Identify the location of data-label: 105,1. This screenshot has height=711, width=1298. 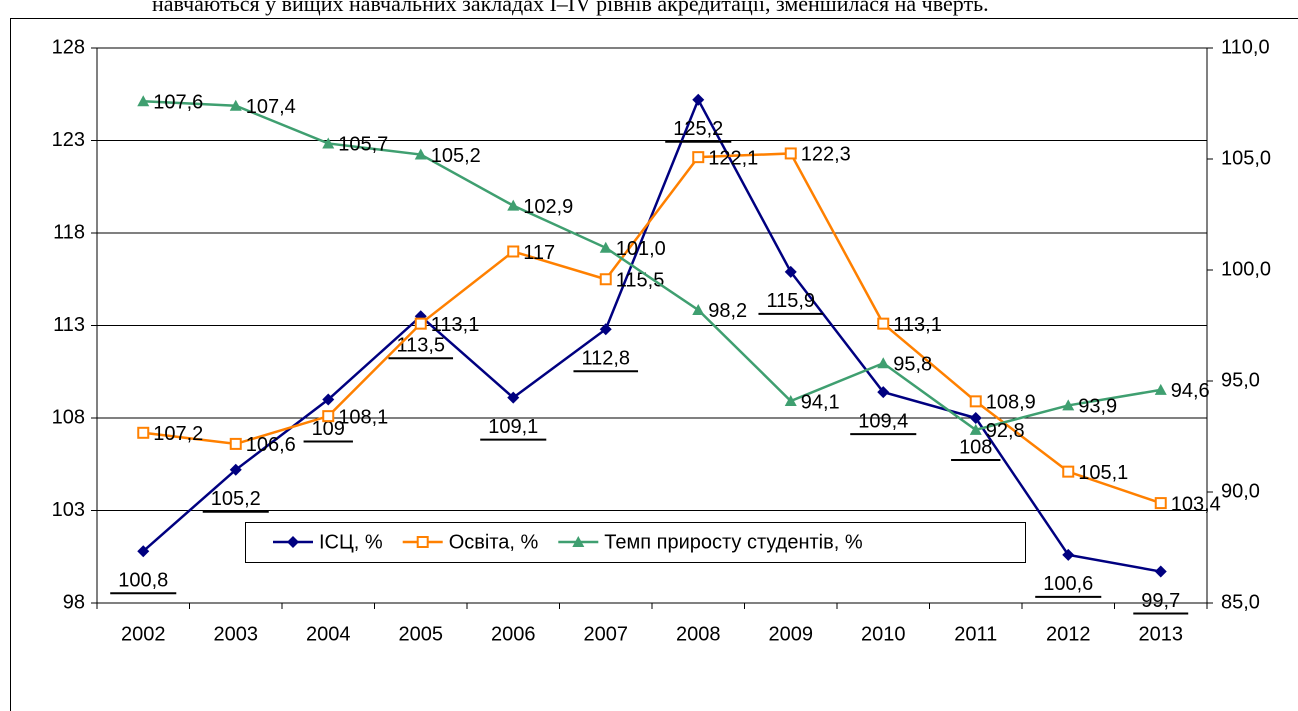
(1103, 473).